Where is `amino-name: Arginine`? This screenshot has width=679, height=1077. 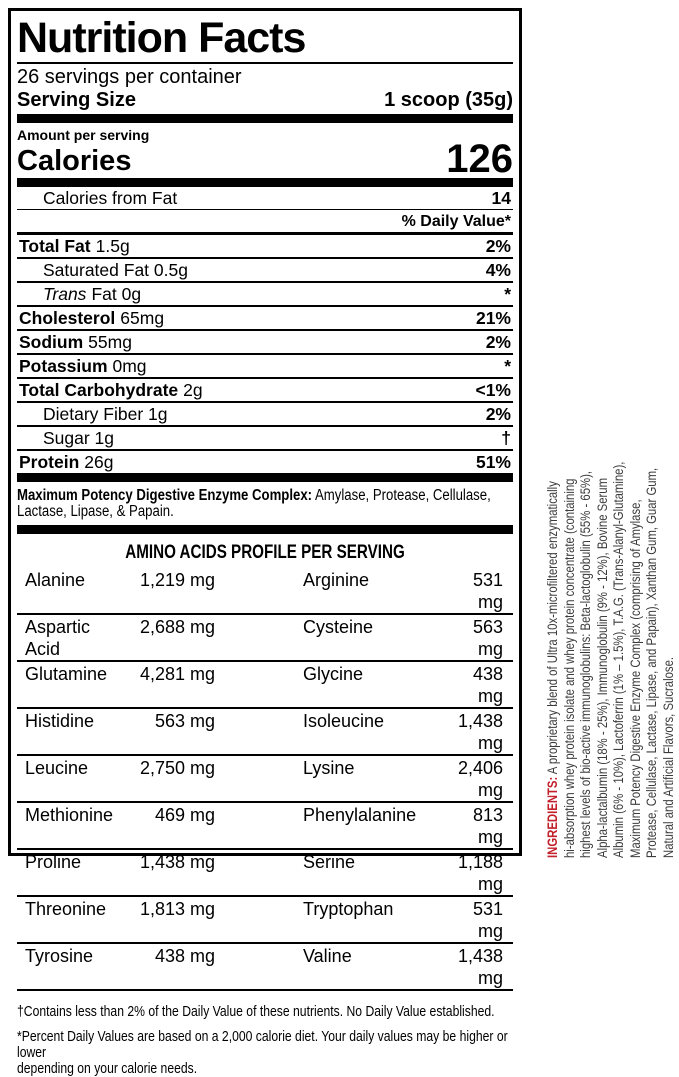 amino-name: Arginine is located at coordinates (336, 580).